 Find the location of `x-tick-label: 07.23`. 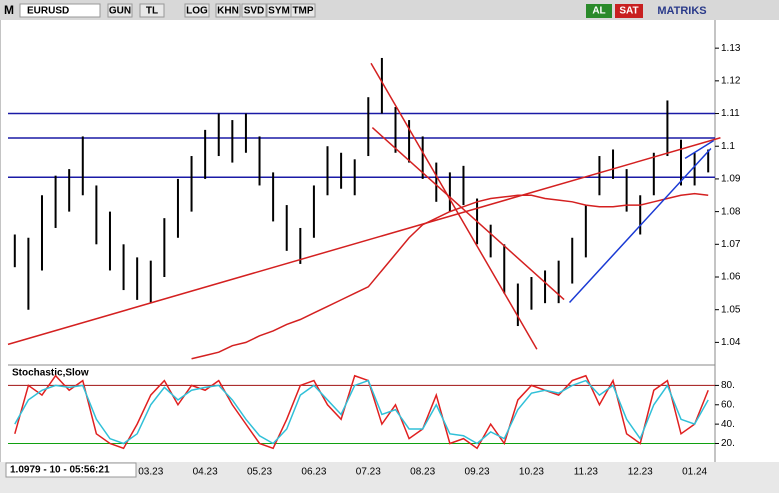

x-tick-label: 07.23 is located at coordinates (368, 472).